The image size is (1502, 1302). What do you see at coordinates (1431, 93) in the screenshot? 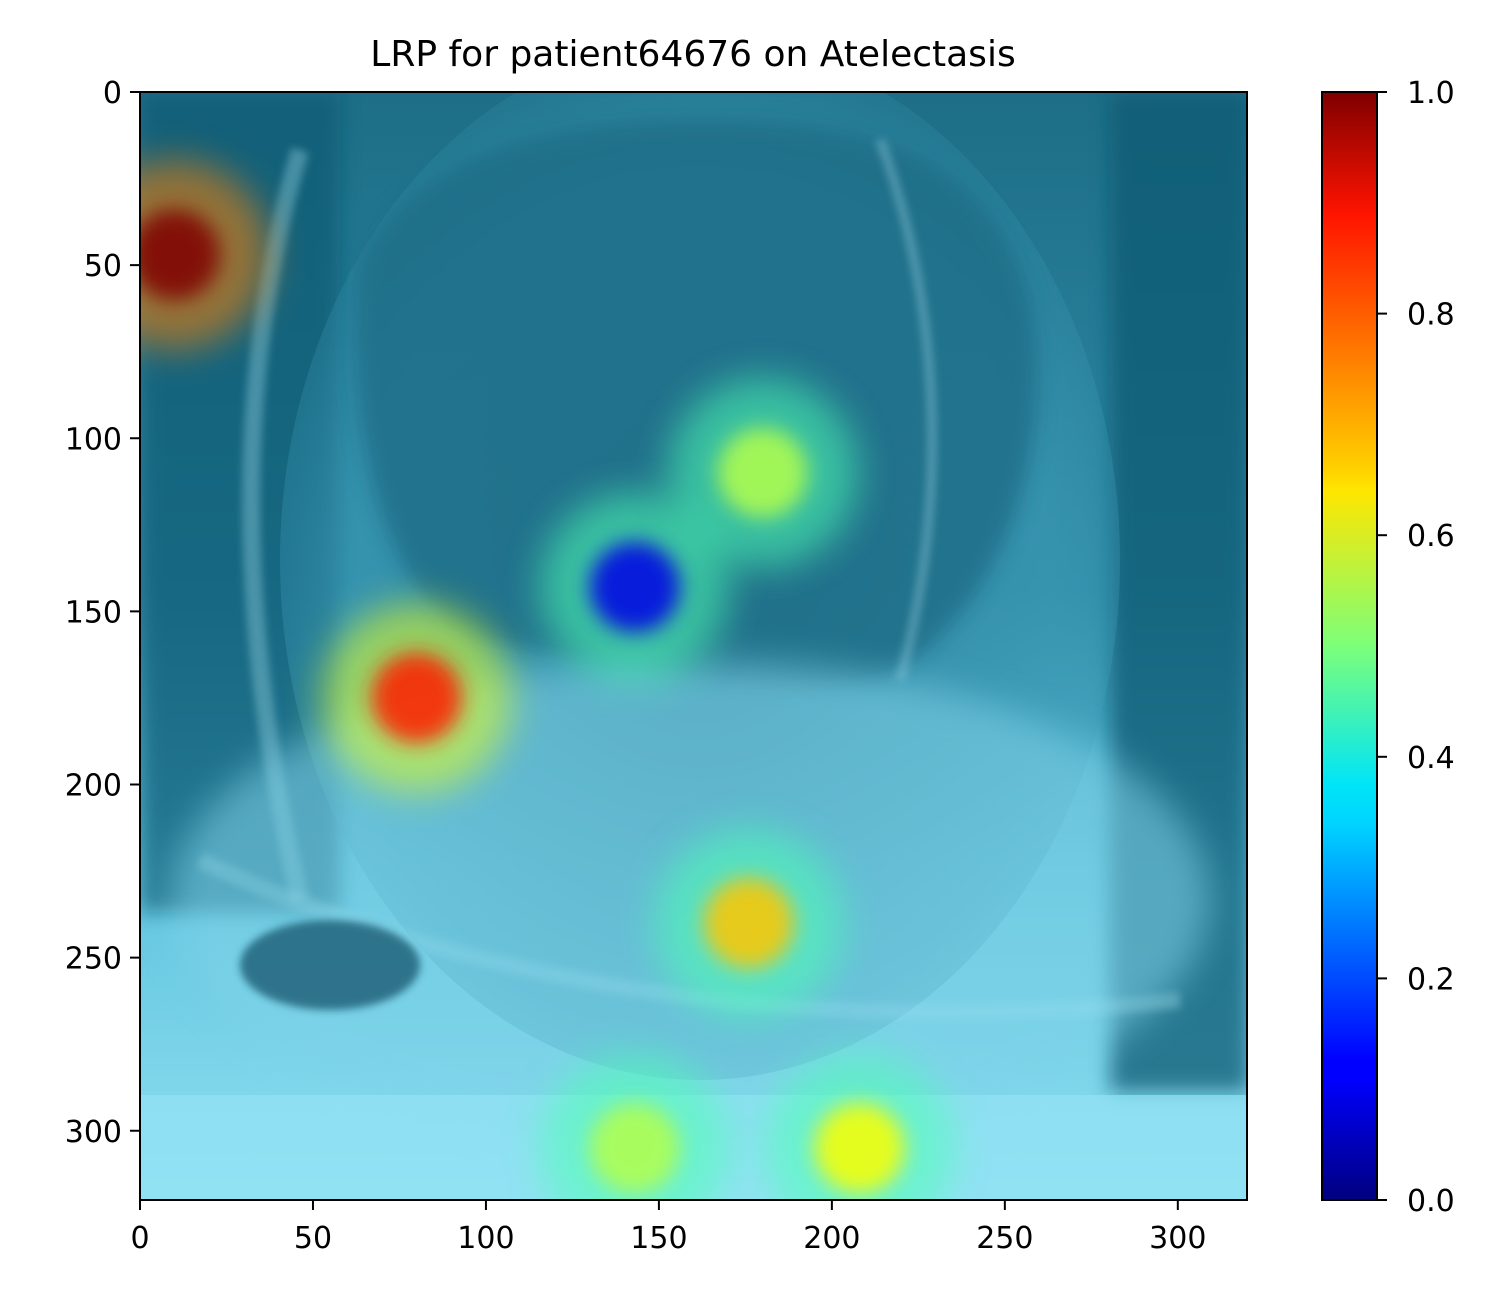
I see `colorbar-tick-label: 1.0` at bounding box center [1431, 93].